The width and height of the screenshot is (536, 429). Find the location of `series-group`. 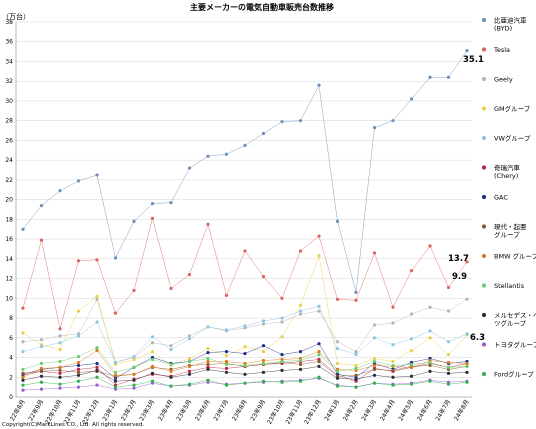

series-group is located at coordinates (245, 360).